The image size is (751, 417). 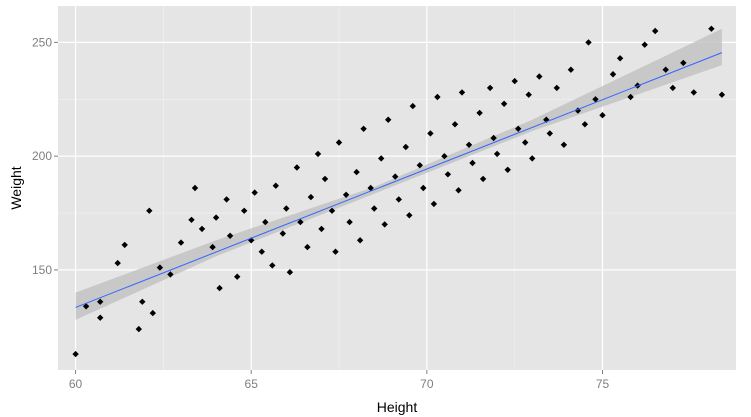 What do you see at coordinates (42, 42) in the screenshot?
I see `y-tick-label: 250` at bounding box center [42, 42].